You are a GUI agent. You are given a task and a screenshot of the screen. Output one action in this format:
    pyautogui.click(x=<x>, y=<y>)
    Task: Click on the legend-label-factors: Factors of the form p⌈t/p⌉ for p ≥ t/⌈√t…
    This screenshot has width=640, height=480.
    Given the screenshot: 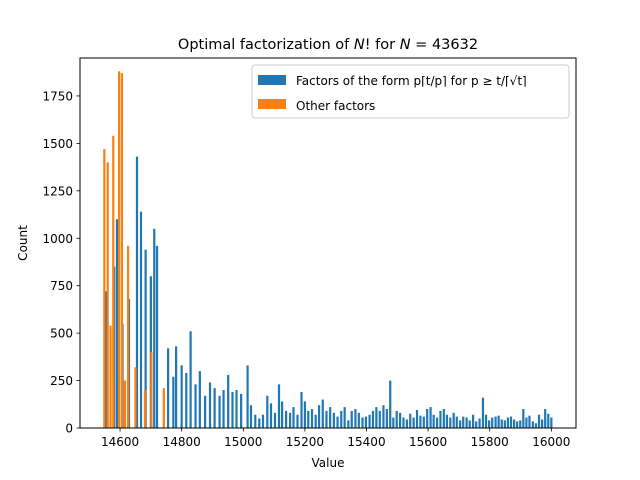 What is the action you would take?
    pyautogui.click(x=411, y=81)
    